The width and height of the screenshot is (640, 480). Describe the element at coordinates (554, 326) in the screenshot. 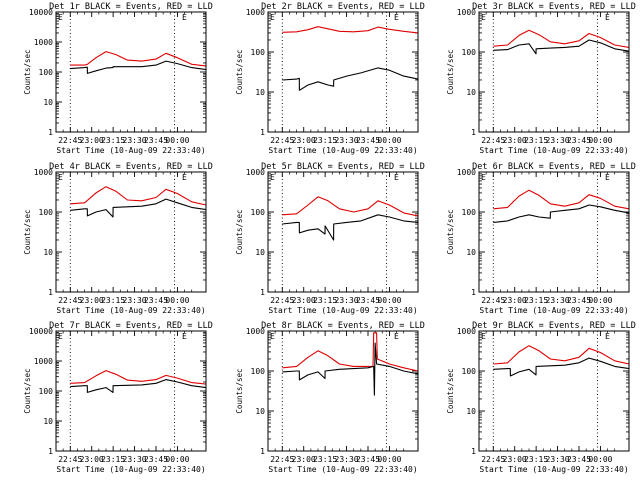

I see `panel-title: Det 9r BLACK = Events, RED = LLD` at that location.